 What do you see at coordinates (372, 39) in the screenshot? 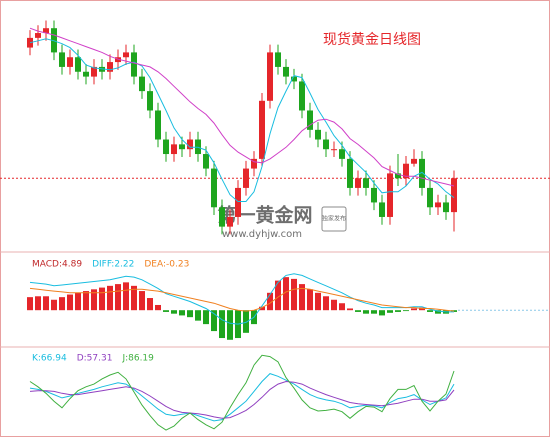
I see `chart-title: 现货黄金日线图` at bounding box center [372, 39].